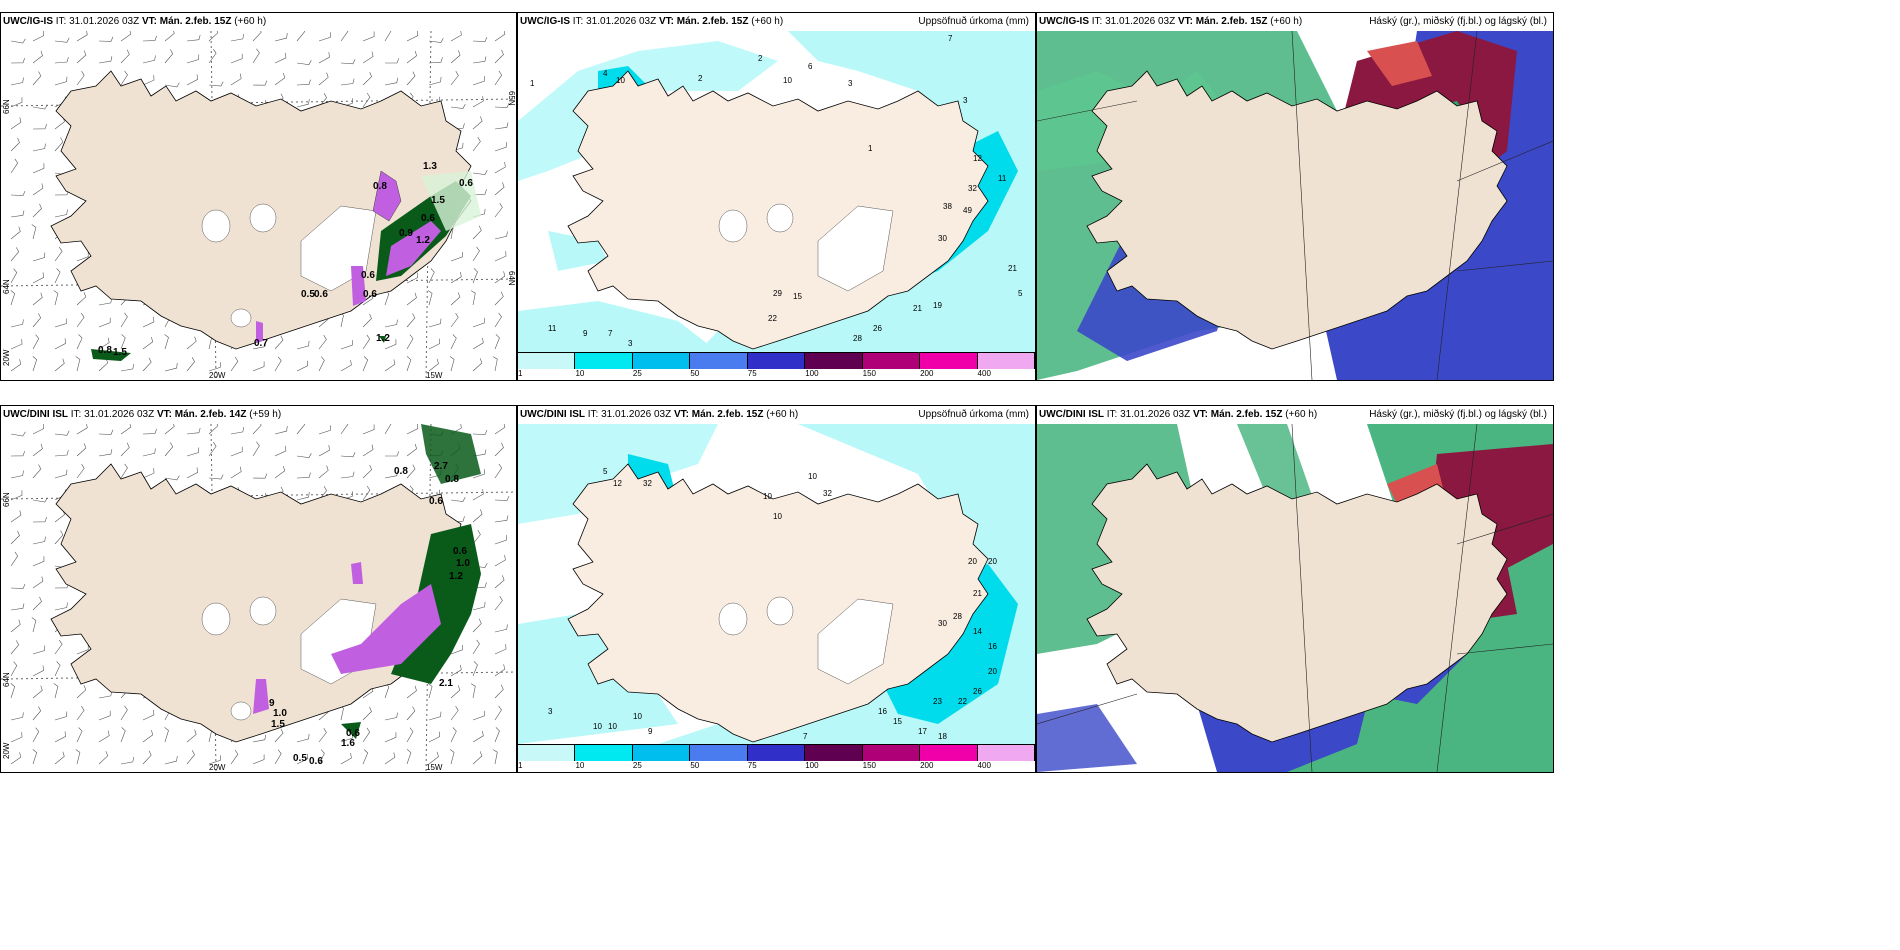 The image size is (1900, 950). What do you see at coordinates (105, 350) in the screenshot?
I see `svg-text: 0.8` at bounding box center [105, 350].